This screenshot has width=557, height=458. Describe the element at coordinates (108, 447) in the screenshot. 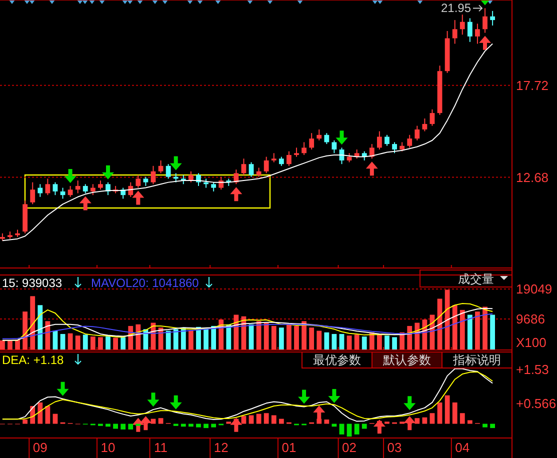

I see `x-tick-label: 10` at that location.